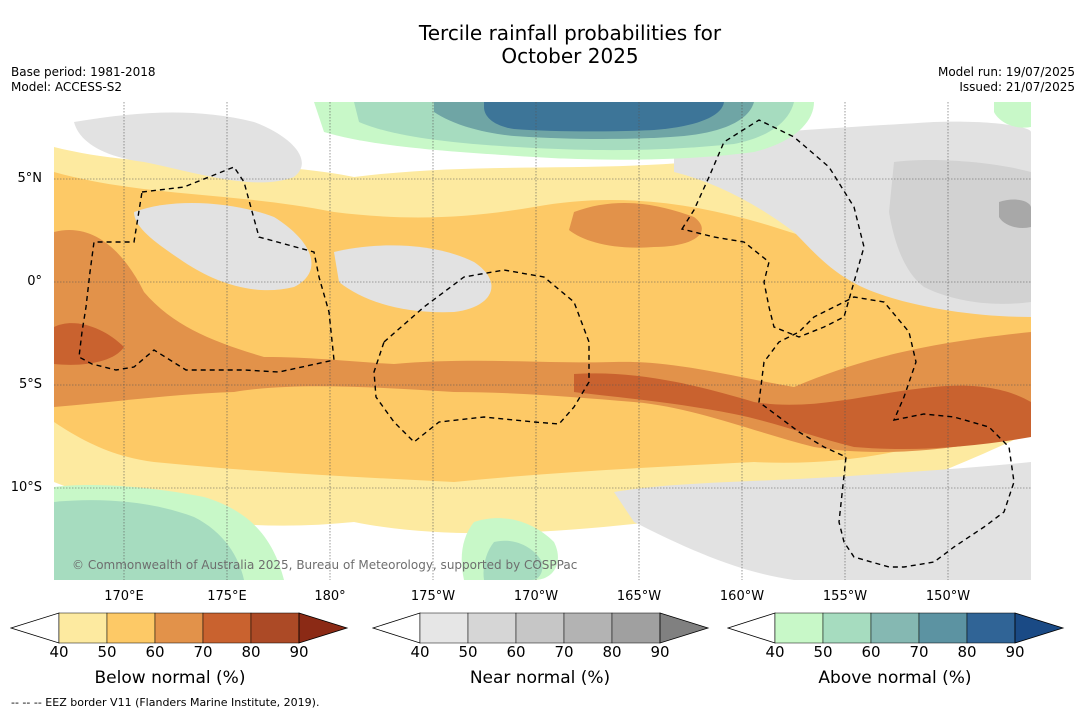  What do you see at coordinates (660, 652) in the screenshot?
I see `colorbar-near-tick: 90` at bounding box center [660, 652].